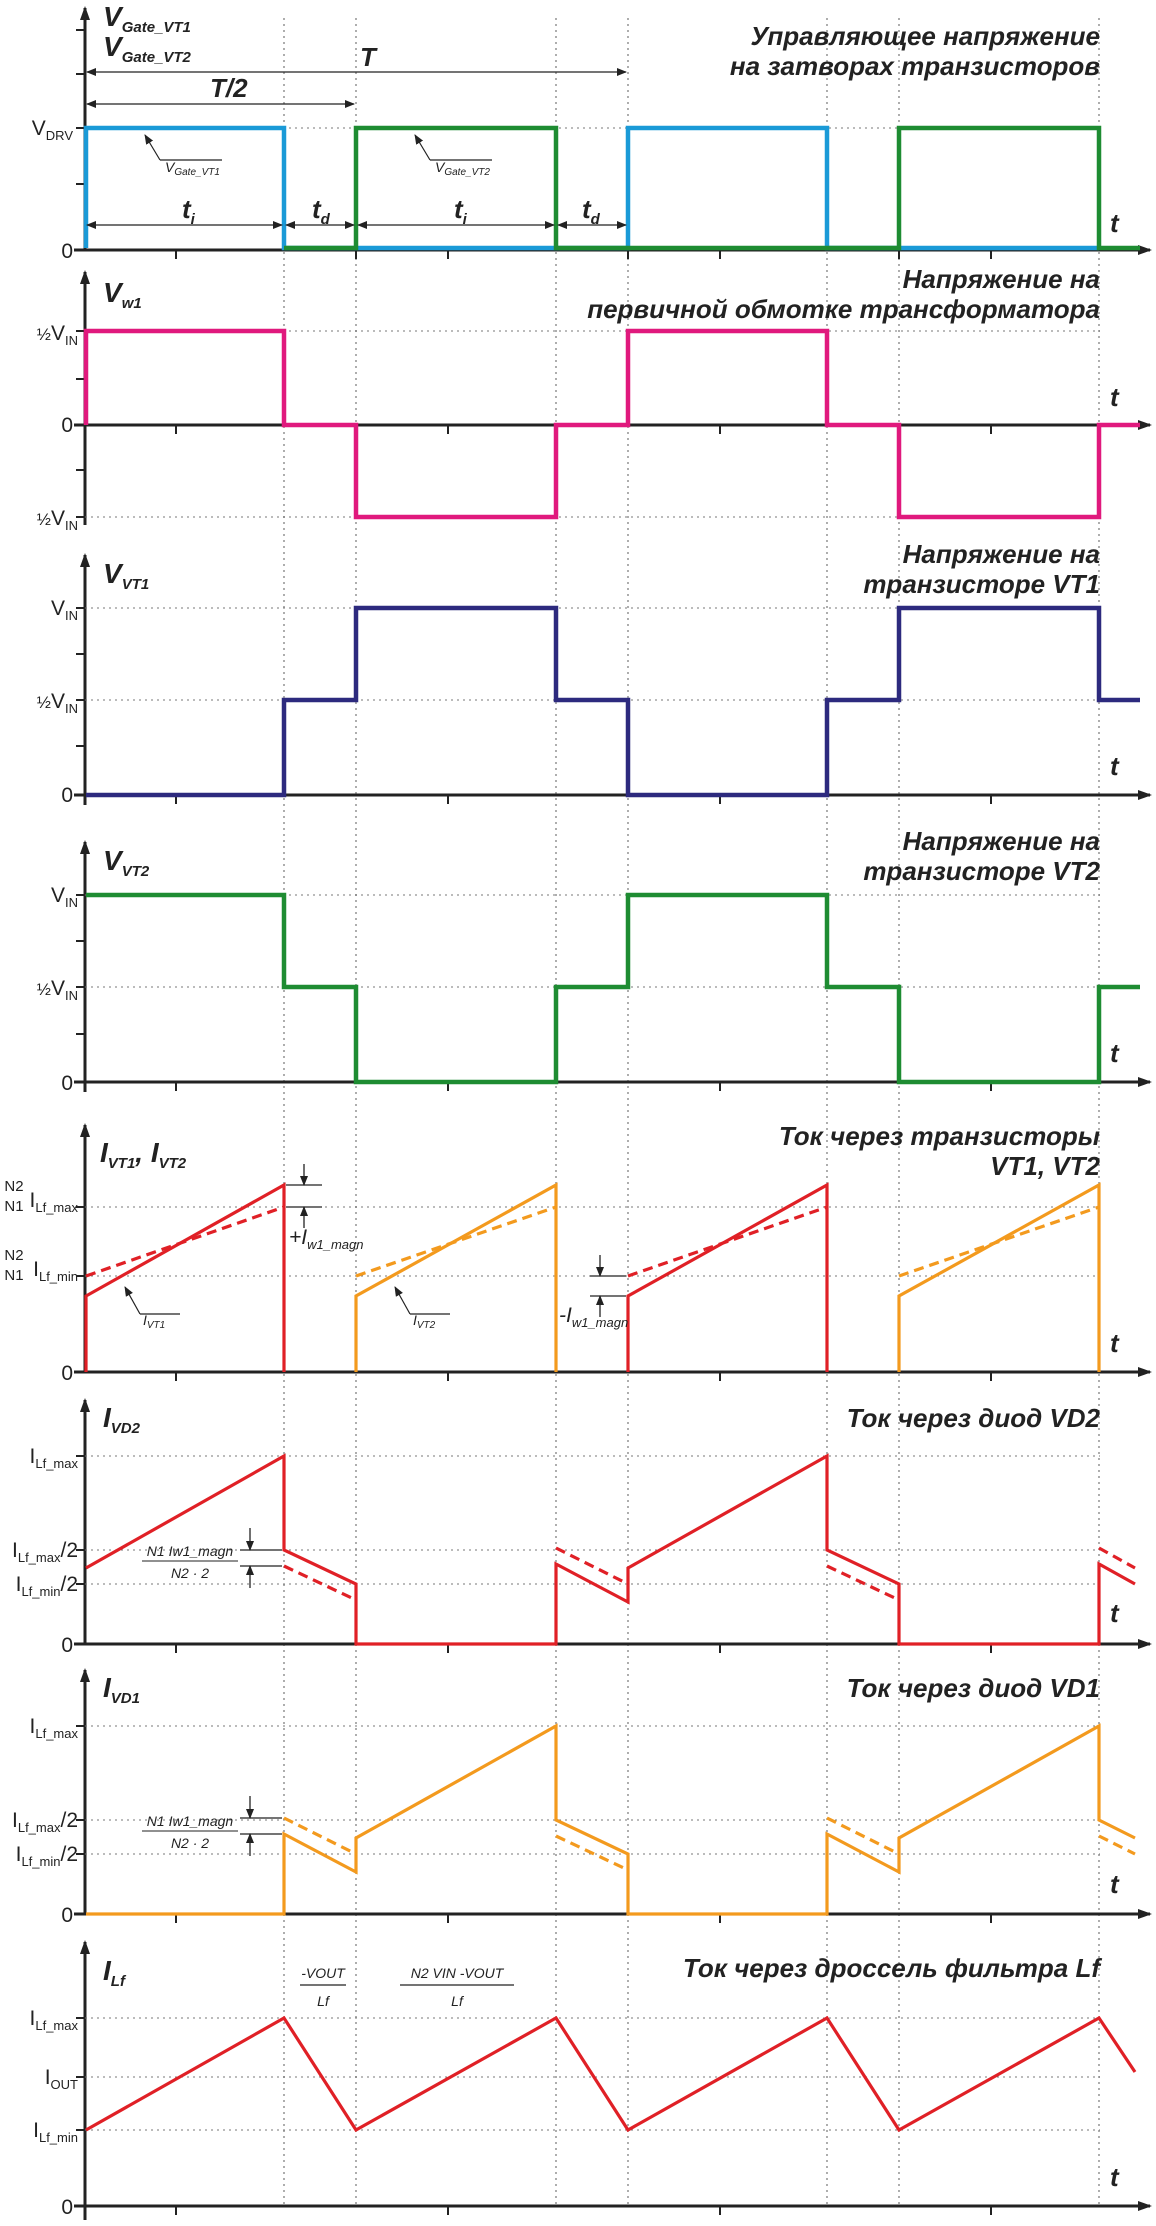  I want to click on level-lf-min-half-vd2: ILf_min/2, so click(47, 1586).